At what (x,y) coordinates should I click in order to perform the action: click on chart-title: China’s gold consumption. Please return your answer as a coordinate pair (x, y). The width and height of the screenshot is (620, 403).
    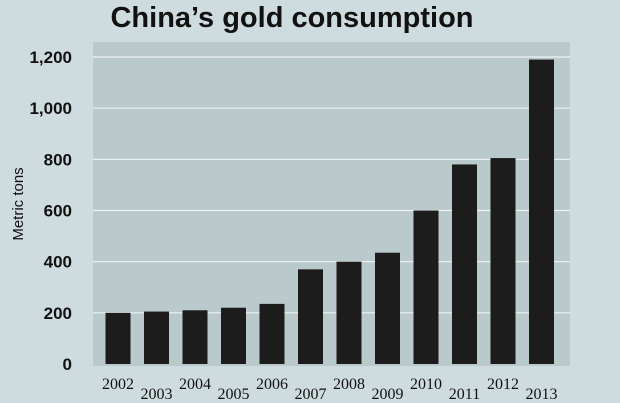
    Looking at the image, I should click on (291, 18).